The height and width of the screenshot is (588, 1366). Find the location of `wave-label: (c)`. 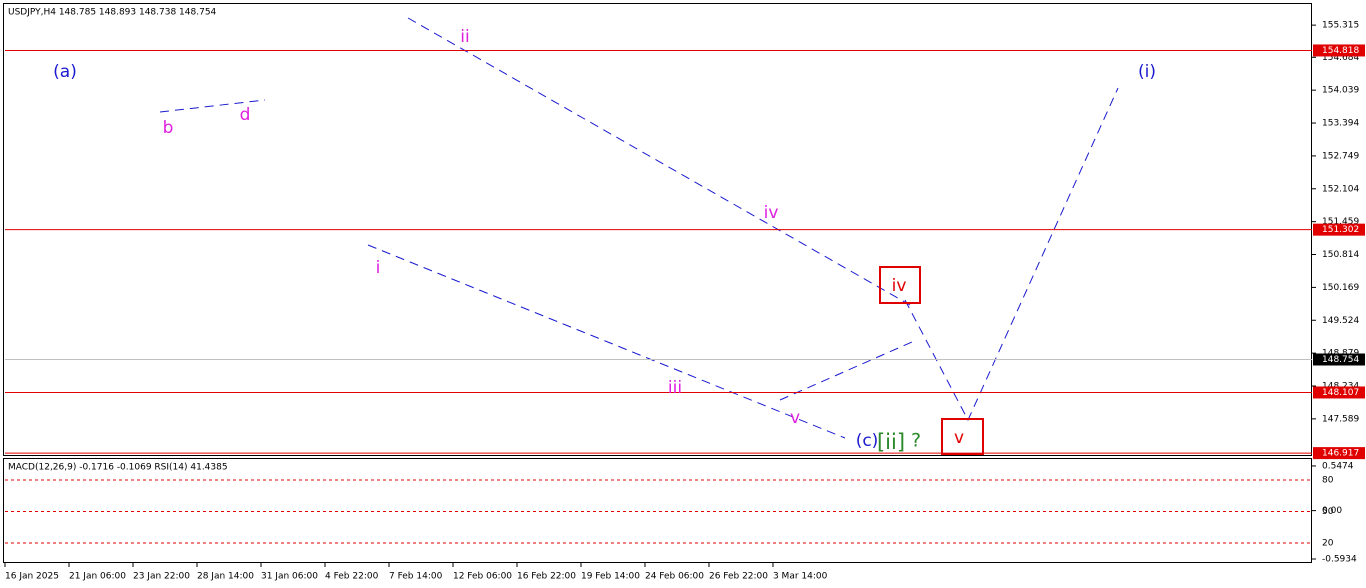

wave-label: (c) is located at coordinates (867, 441).